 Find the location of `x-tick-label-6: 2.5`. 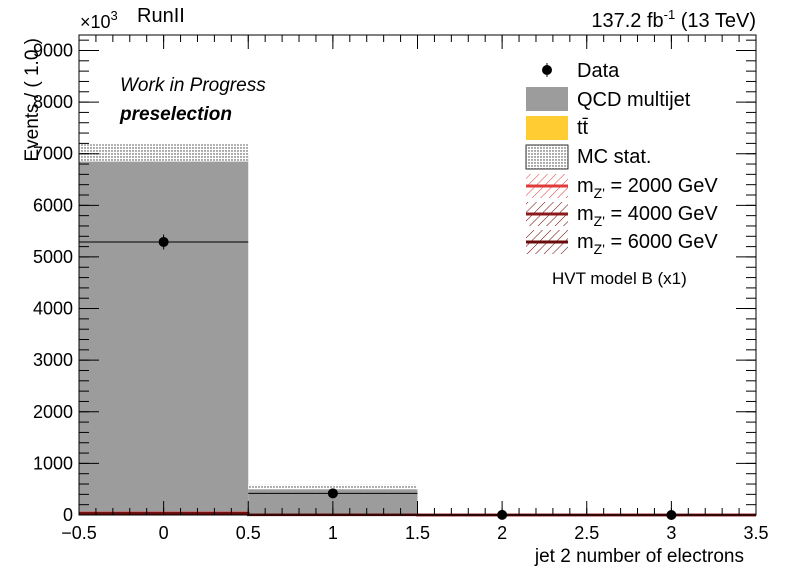

x-tick-label-6: 2.5 is located at coordinates (586, 533).